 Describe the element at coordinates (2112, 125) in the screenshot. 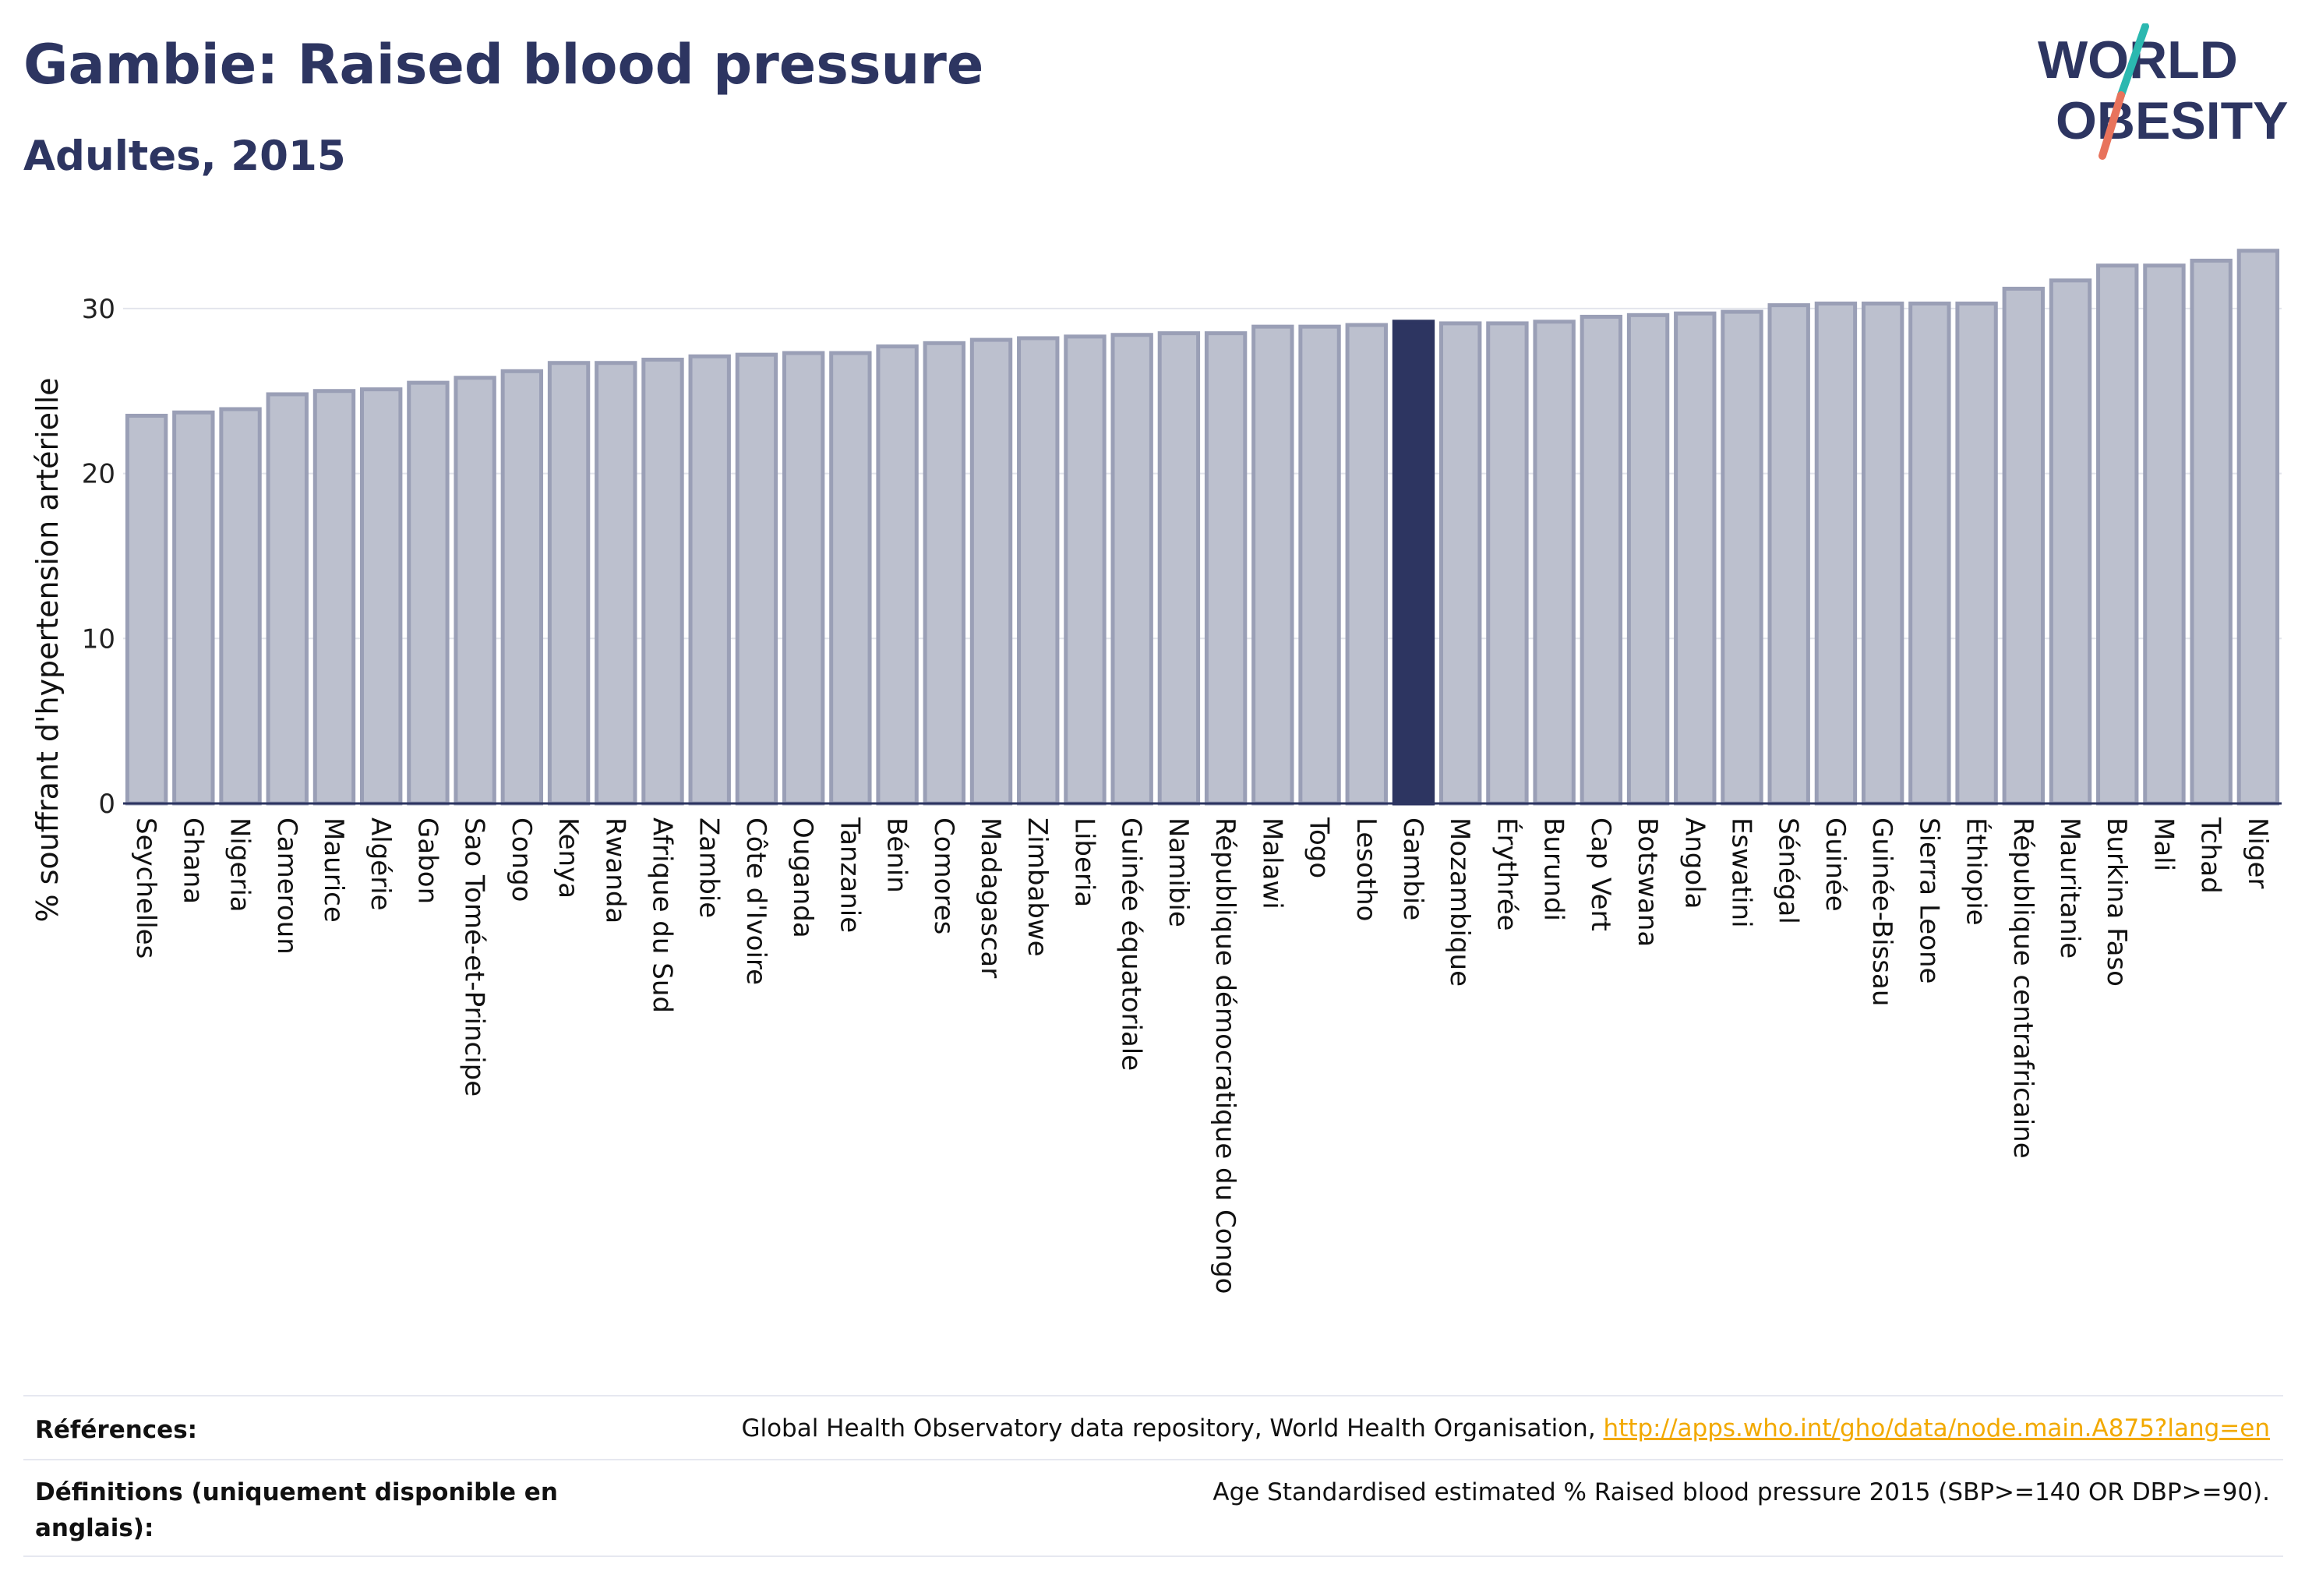

I see `logo-slash-coral` at that location.